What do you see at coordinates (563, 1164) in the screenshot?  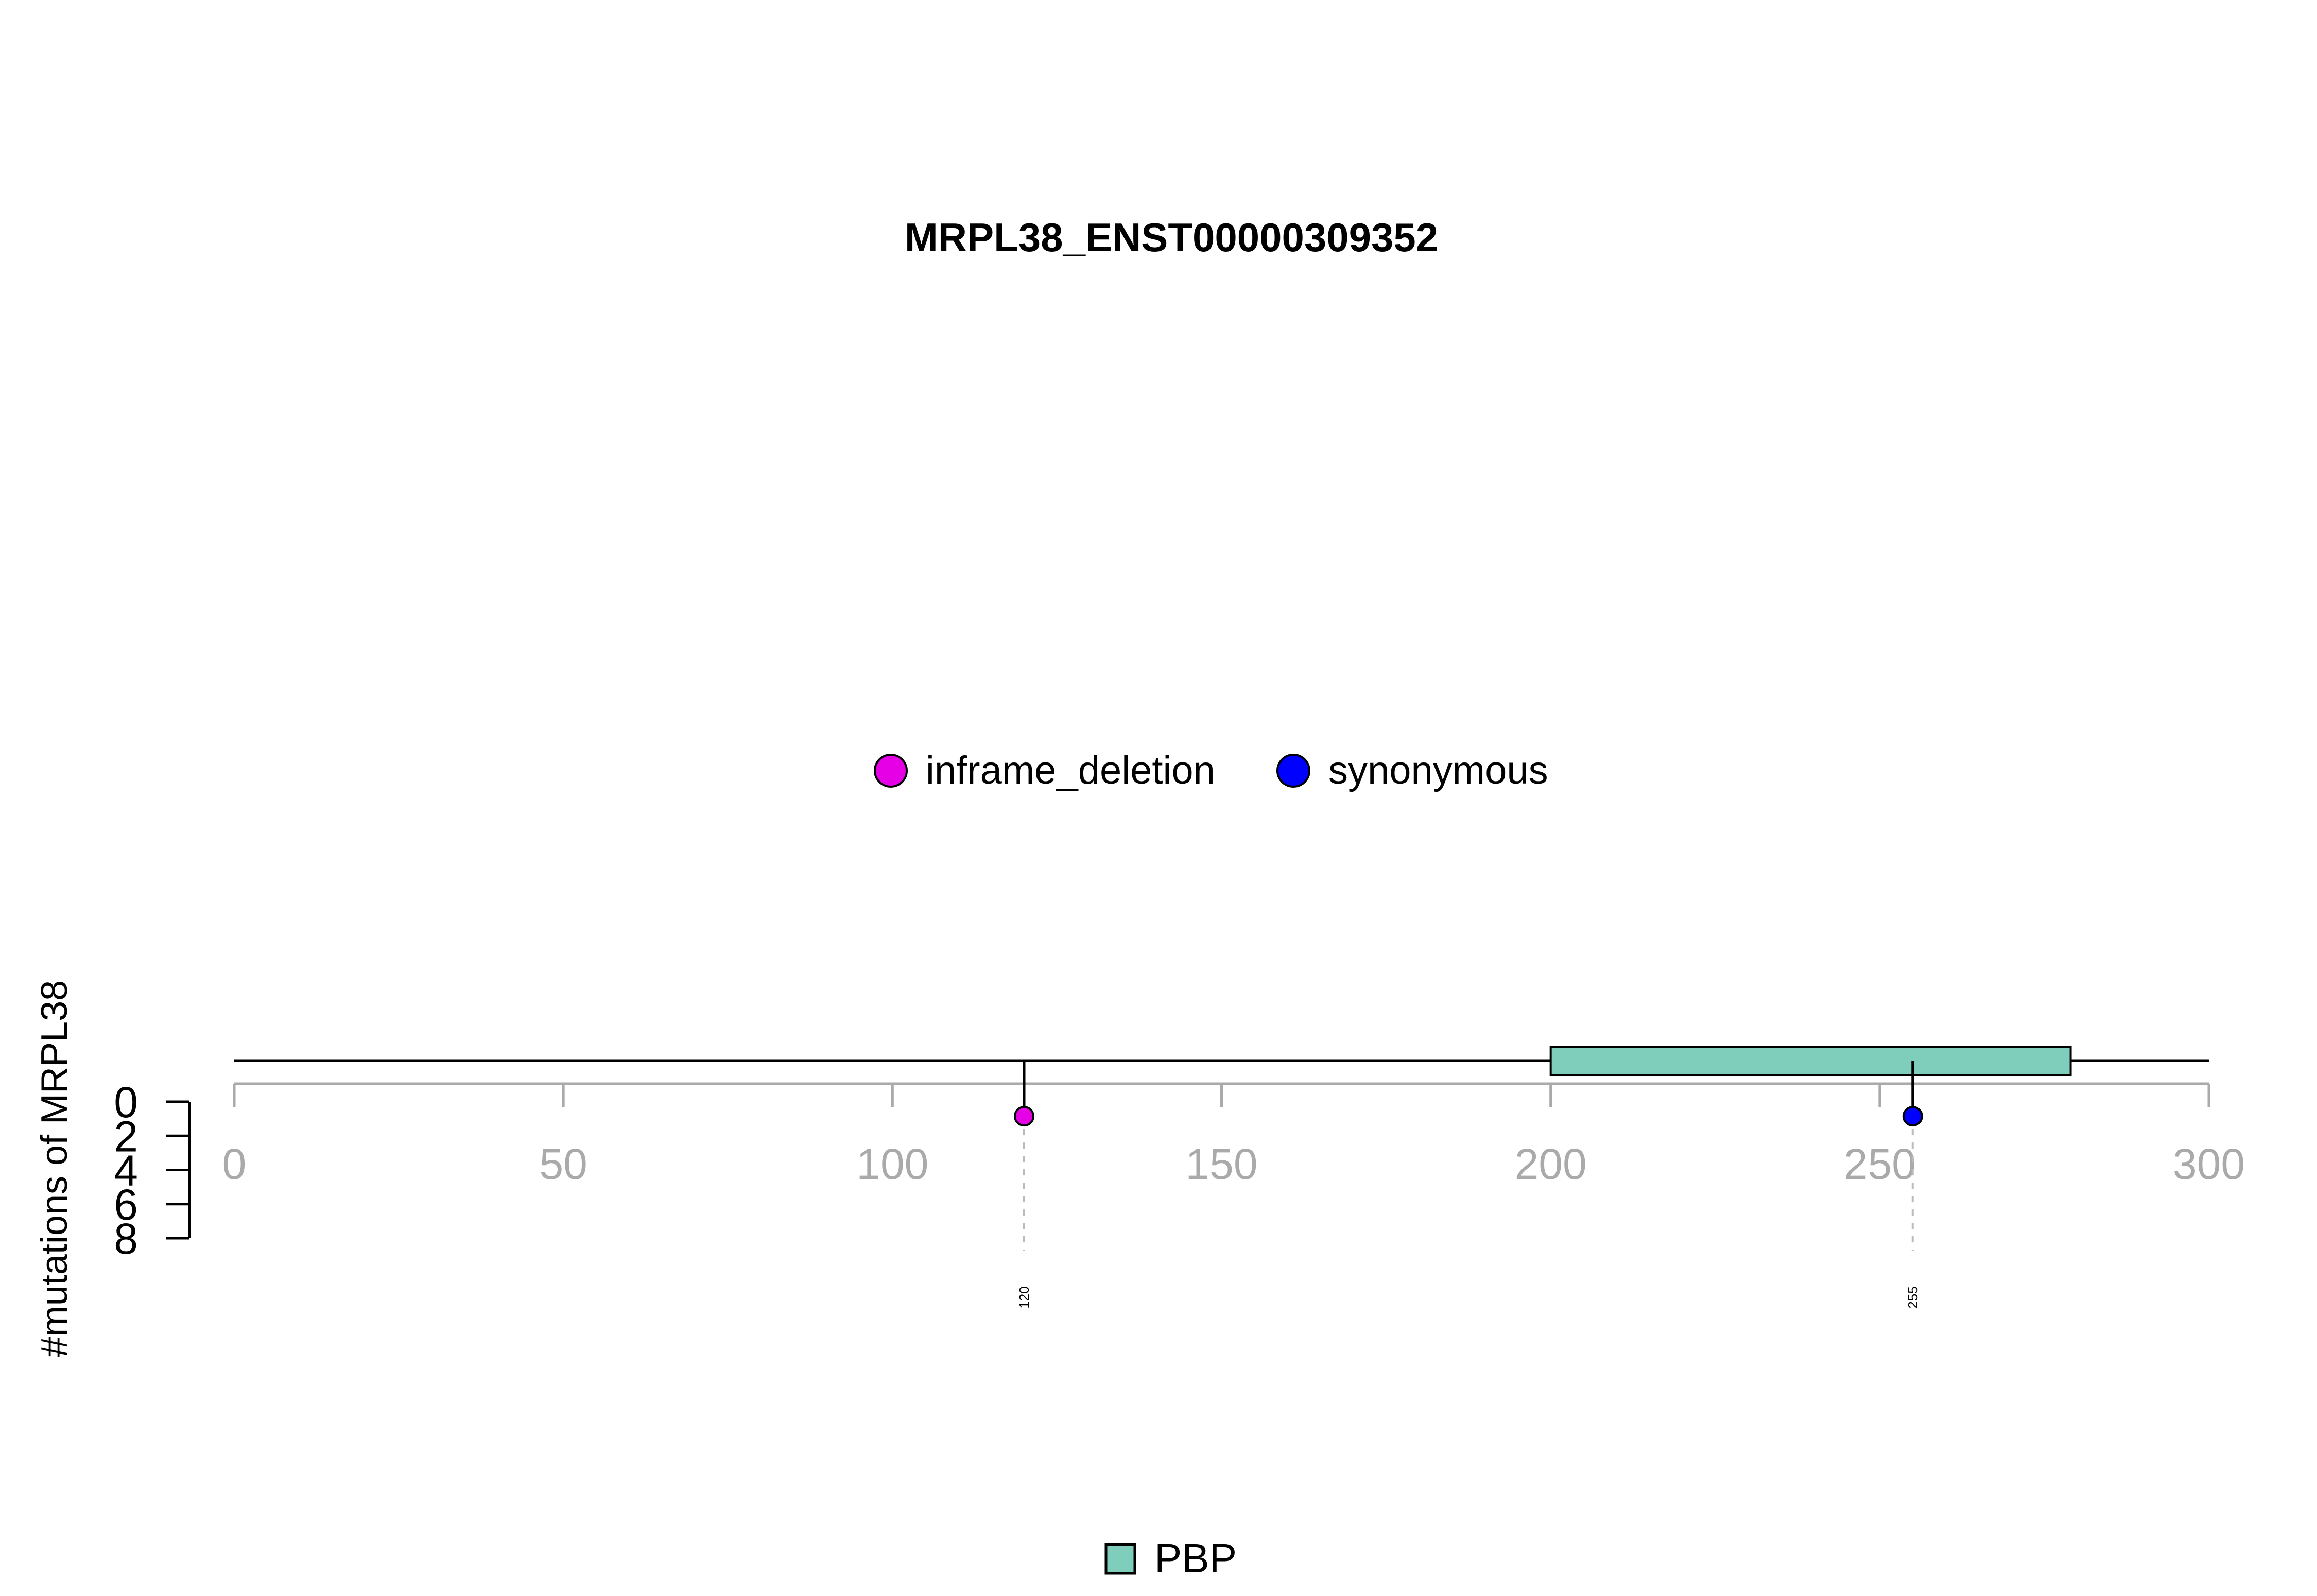 I see `x-tick-label: 50` at bounding box center [563, 1164].